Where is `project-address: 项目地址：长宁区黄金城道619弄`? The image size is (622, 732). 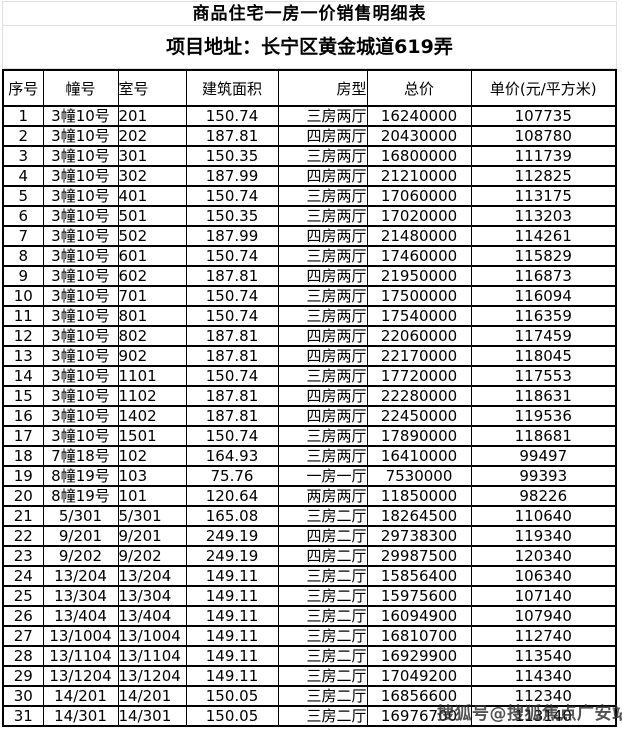 project-address: 项目地址：长宁区黄金城道619弄 is located at coordinates (309, 47).